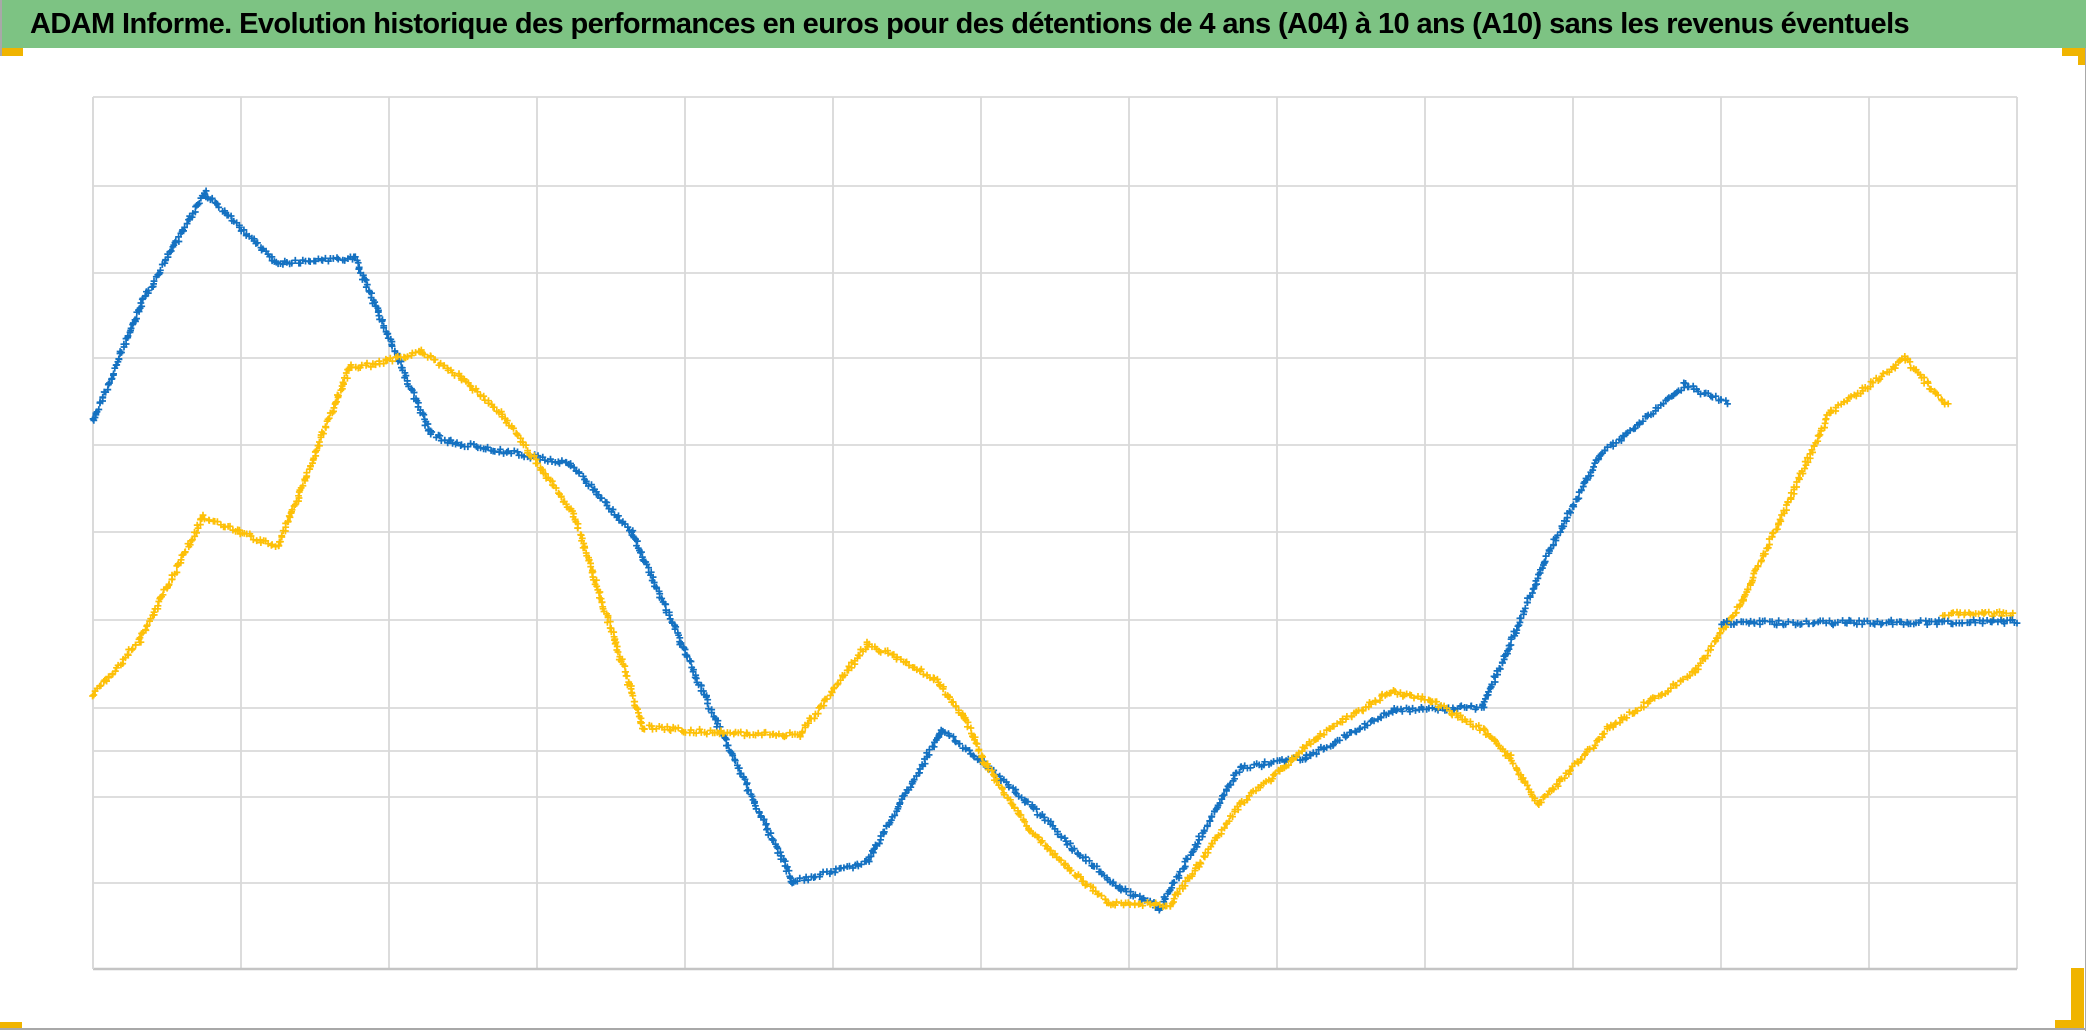 The width and height of the screenshot is (2086, 1031). I want to click on window-border-bottom, so click(1043, 1029).